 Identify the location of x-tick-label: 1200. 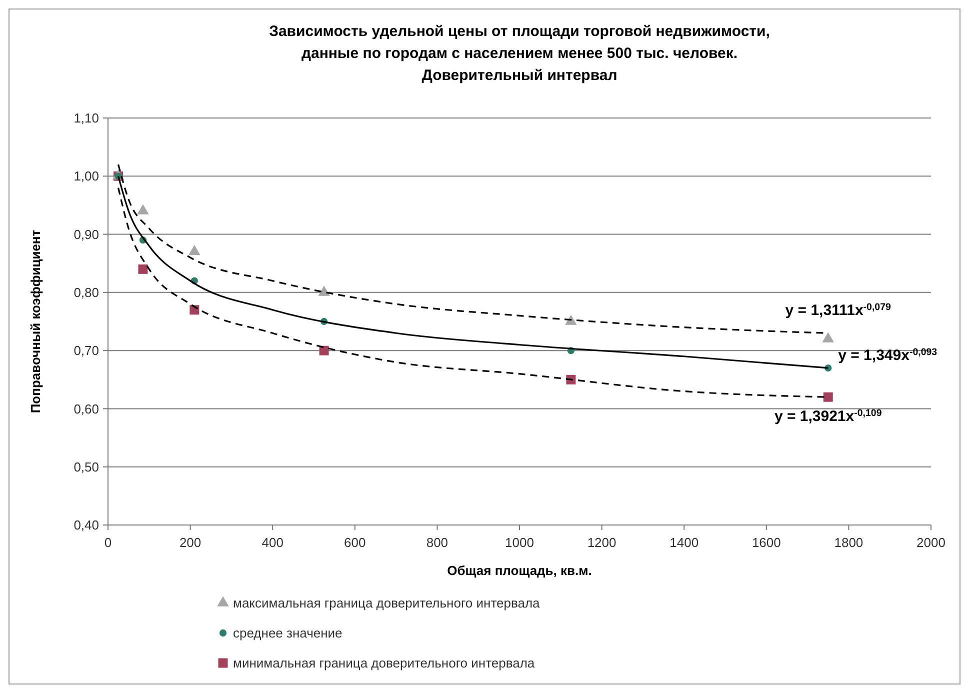
(601, 542).